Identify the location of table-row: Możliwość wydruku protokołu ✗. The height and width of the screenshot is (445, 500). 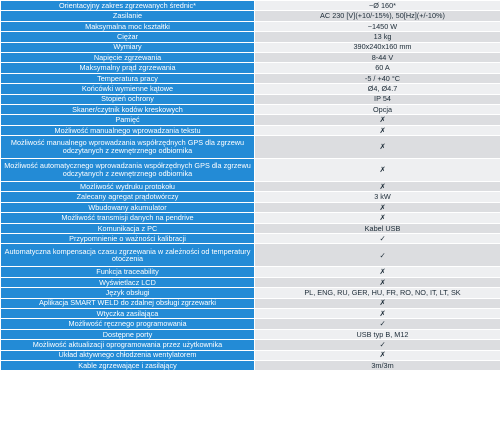
(250, 187).